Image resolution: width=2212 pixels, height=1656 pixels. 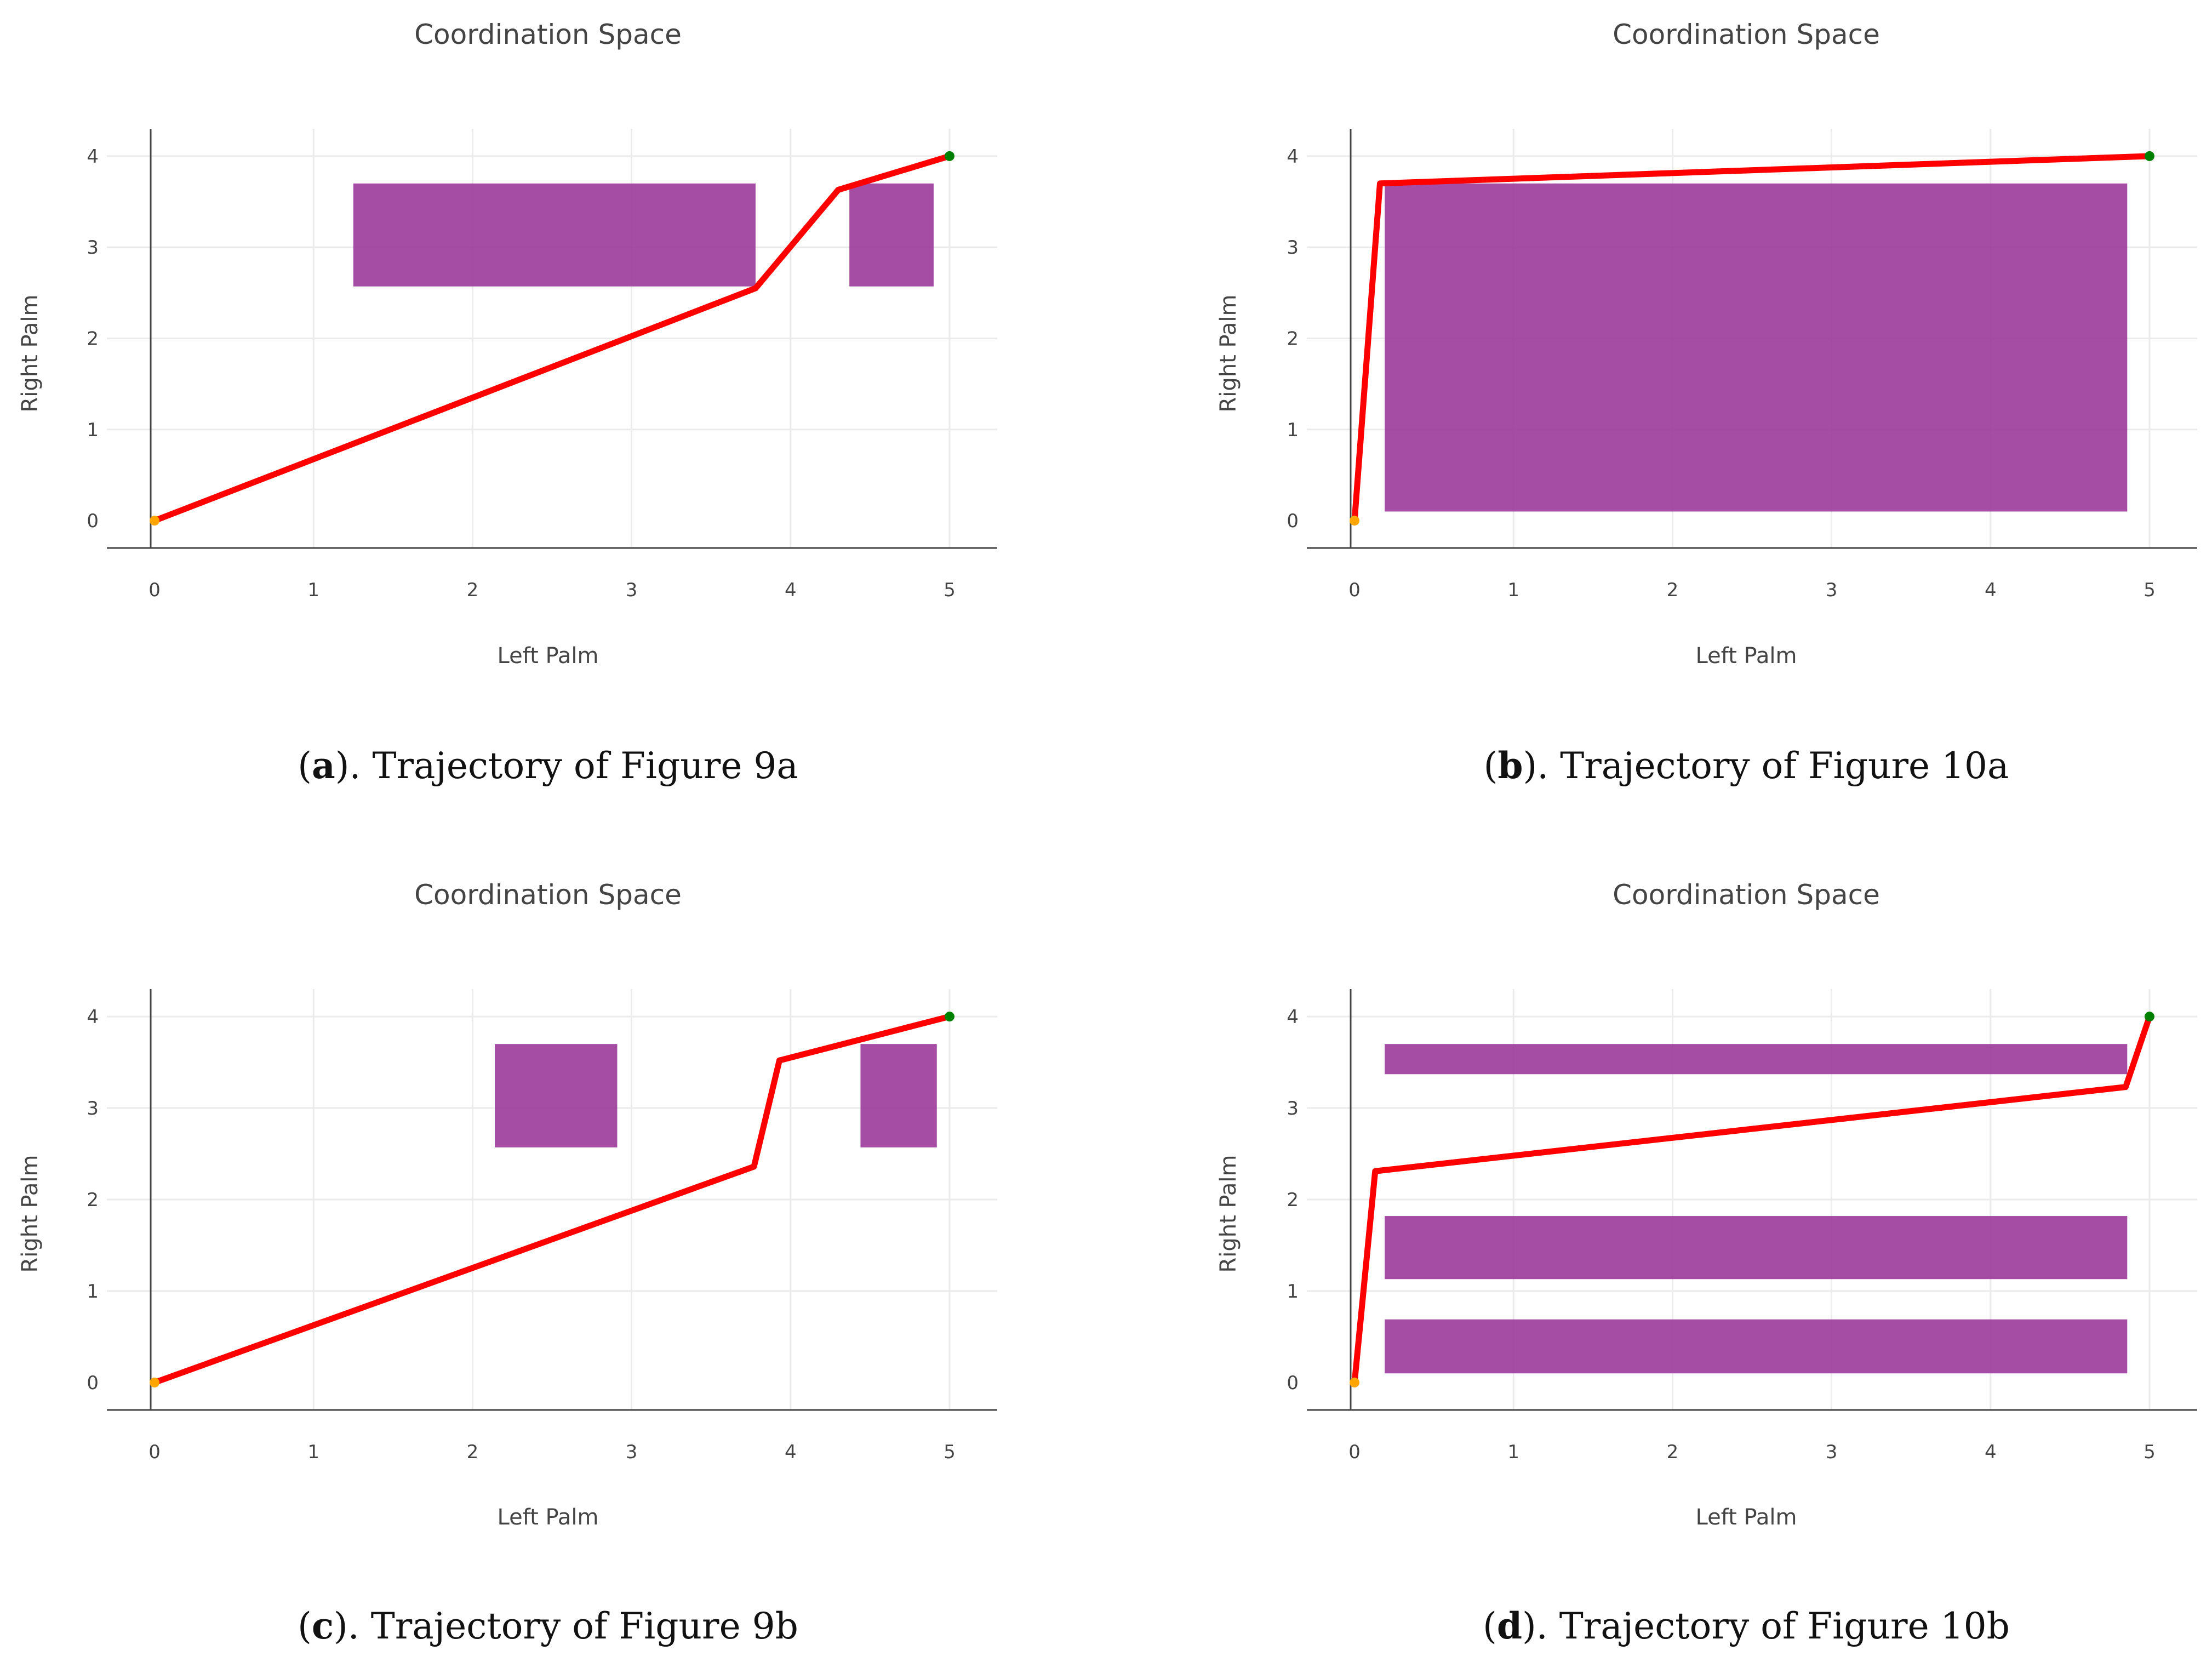 I want to click on caption-letter: c, so click(x=323, y=1625).